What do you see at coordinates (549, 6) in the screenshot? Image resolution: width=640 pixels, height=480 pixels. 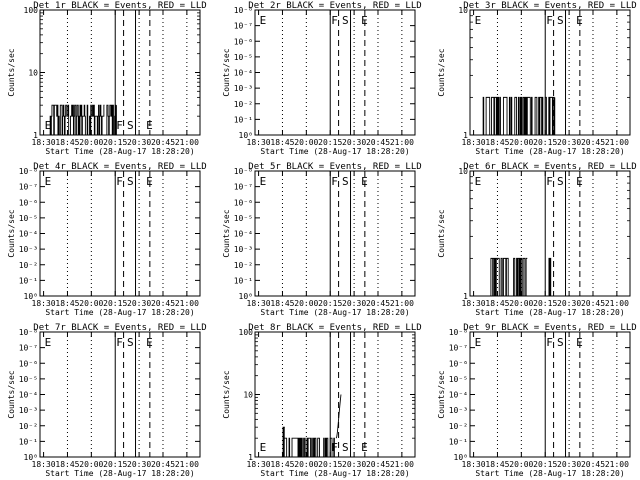 I see `chart-title: Det 3r BLACK = Events, RED = LLD` at bounding box center [549, 6].